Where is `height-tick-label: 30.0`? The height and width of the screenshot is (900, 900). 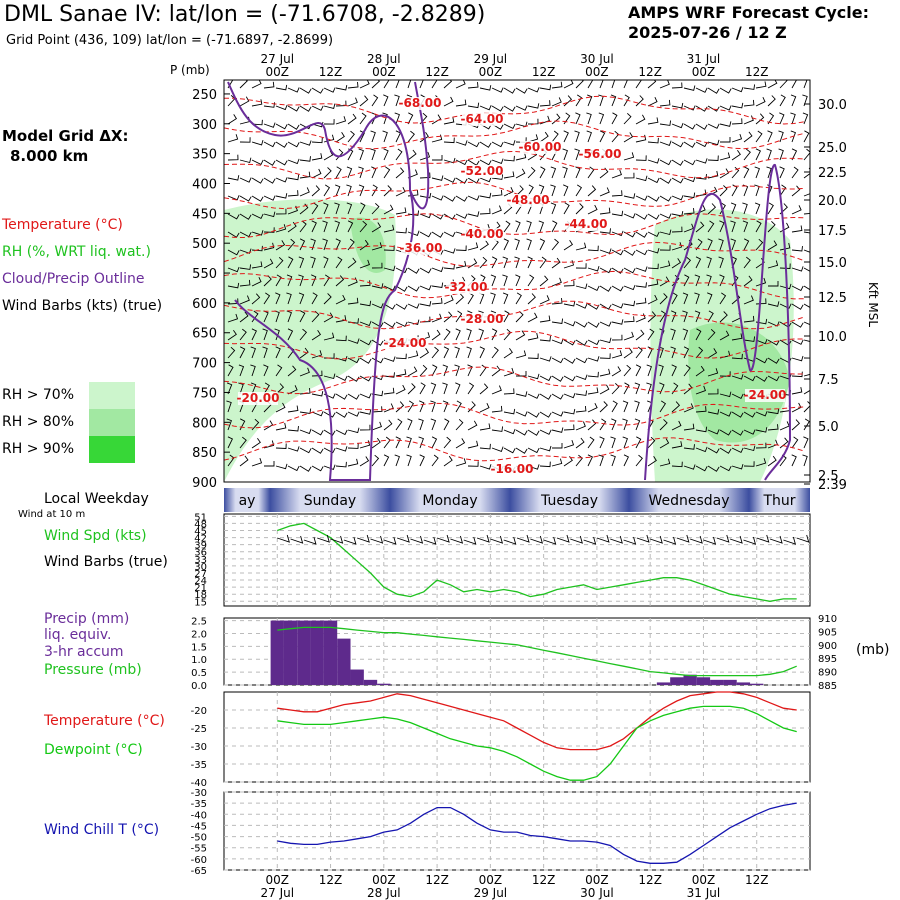 height-tick-label: 30.0 is located at coordinates (832, 105).